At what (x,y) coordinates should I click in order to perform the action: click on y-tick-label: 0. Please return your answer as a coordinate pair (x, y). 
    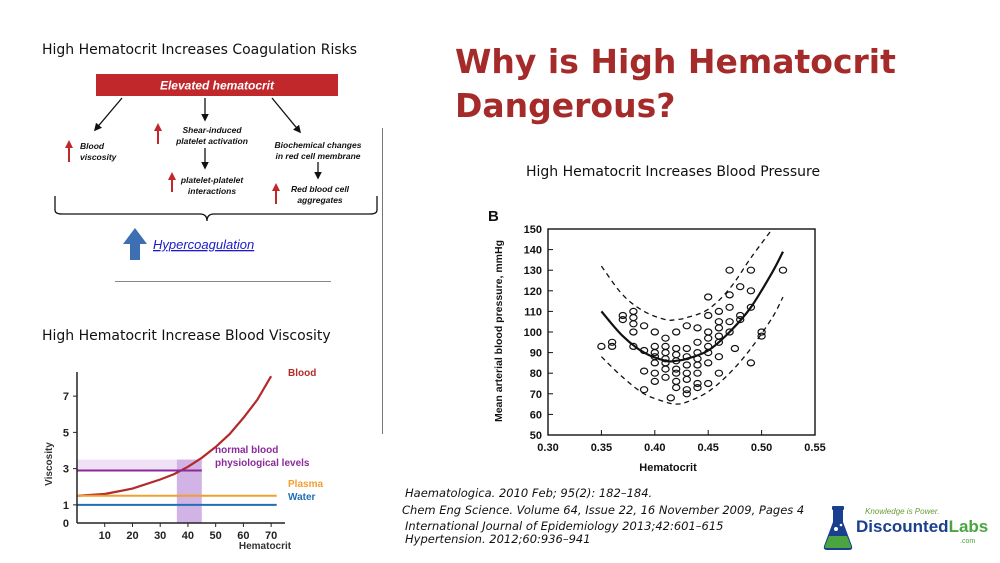
    Looking at the image, I should click on (66, 524).